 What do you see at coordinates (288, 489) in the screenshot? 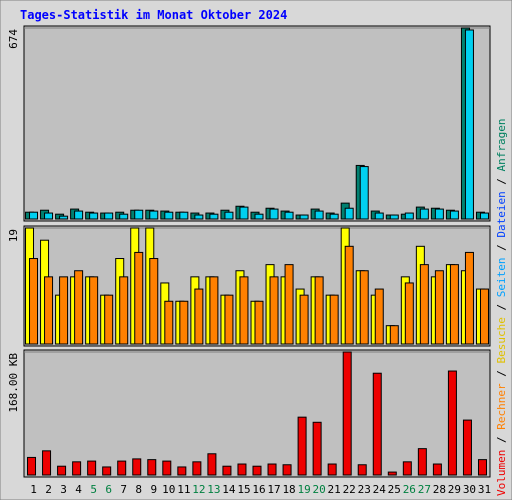
I see `x-tick-label: 18` at bounding box center [288, 489].